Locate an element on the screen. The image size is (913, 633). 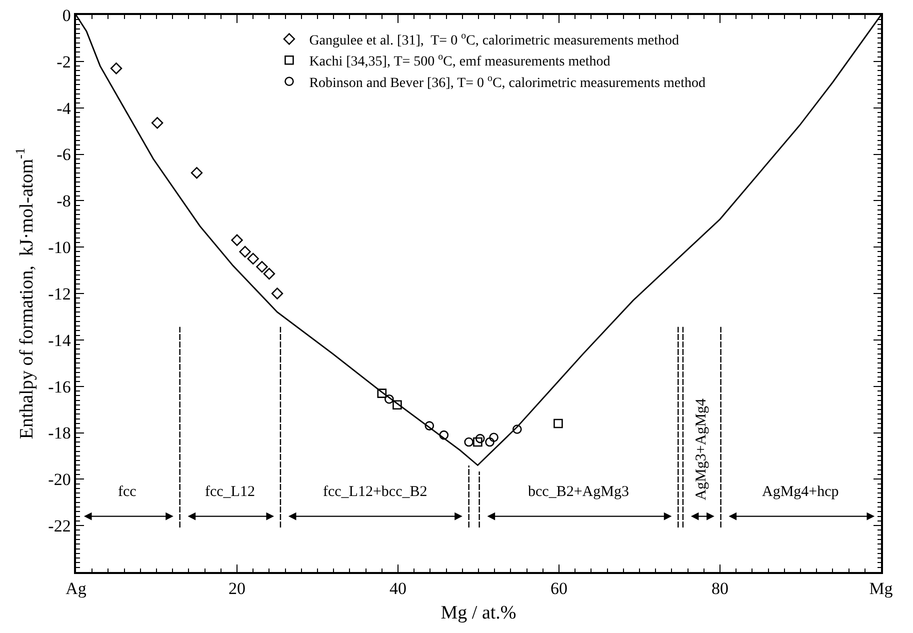
annotation: bcc_B2+AgMg3 is located at coordinates (578, 492).